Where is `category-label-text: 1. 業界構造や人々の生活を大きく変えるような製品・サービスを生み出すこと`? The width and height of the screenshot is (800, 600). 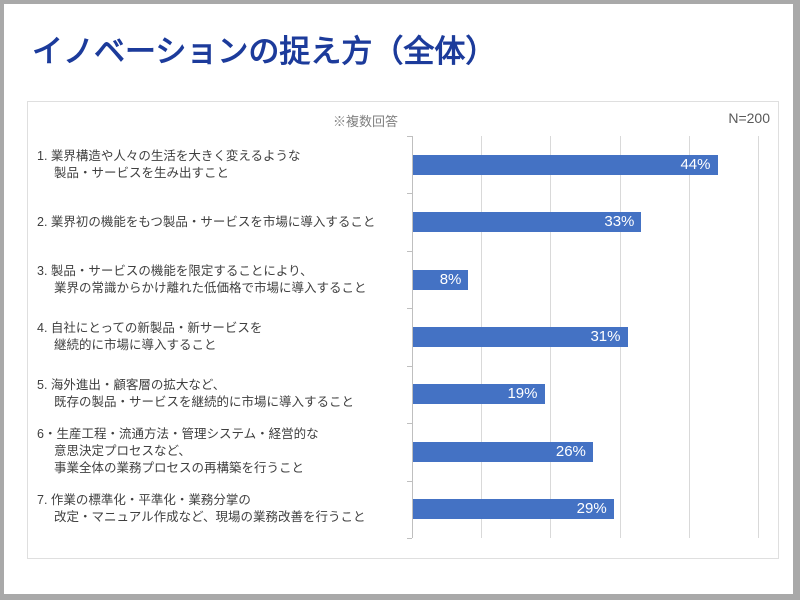
category-label-text: 1. 業界構造や人々の生活を大きく変えるような製品・サービスを生み出すこと is located at coordinates (169, 165).